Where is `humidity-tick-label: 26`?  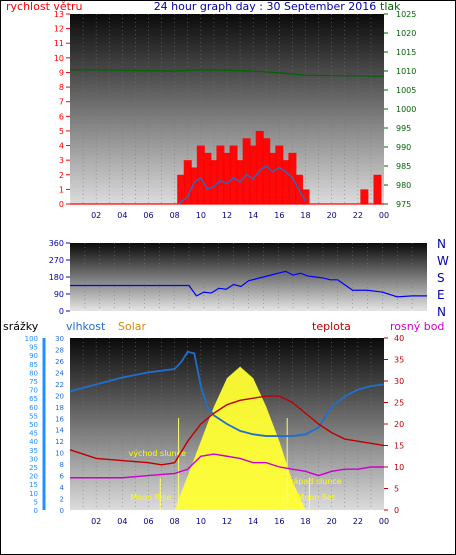
humidity-tick-label: 26 is located at coordinates (59, 362).